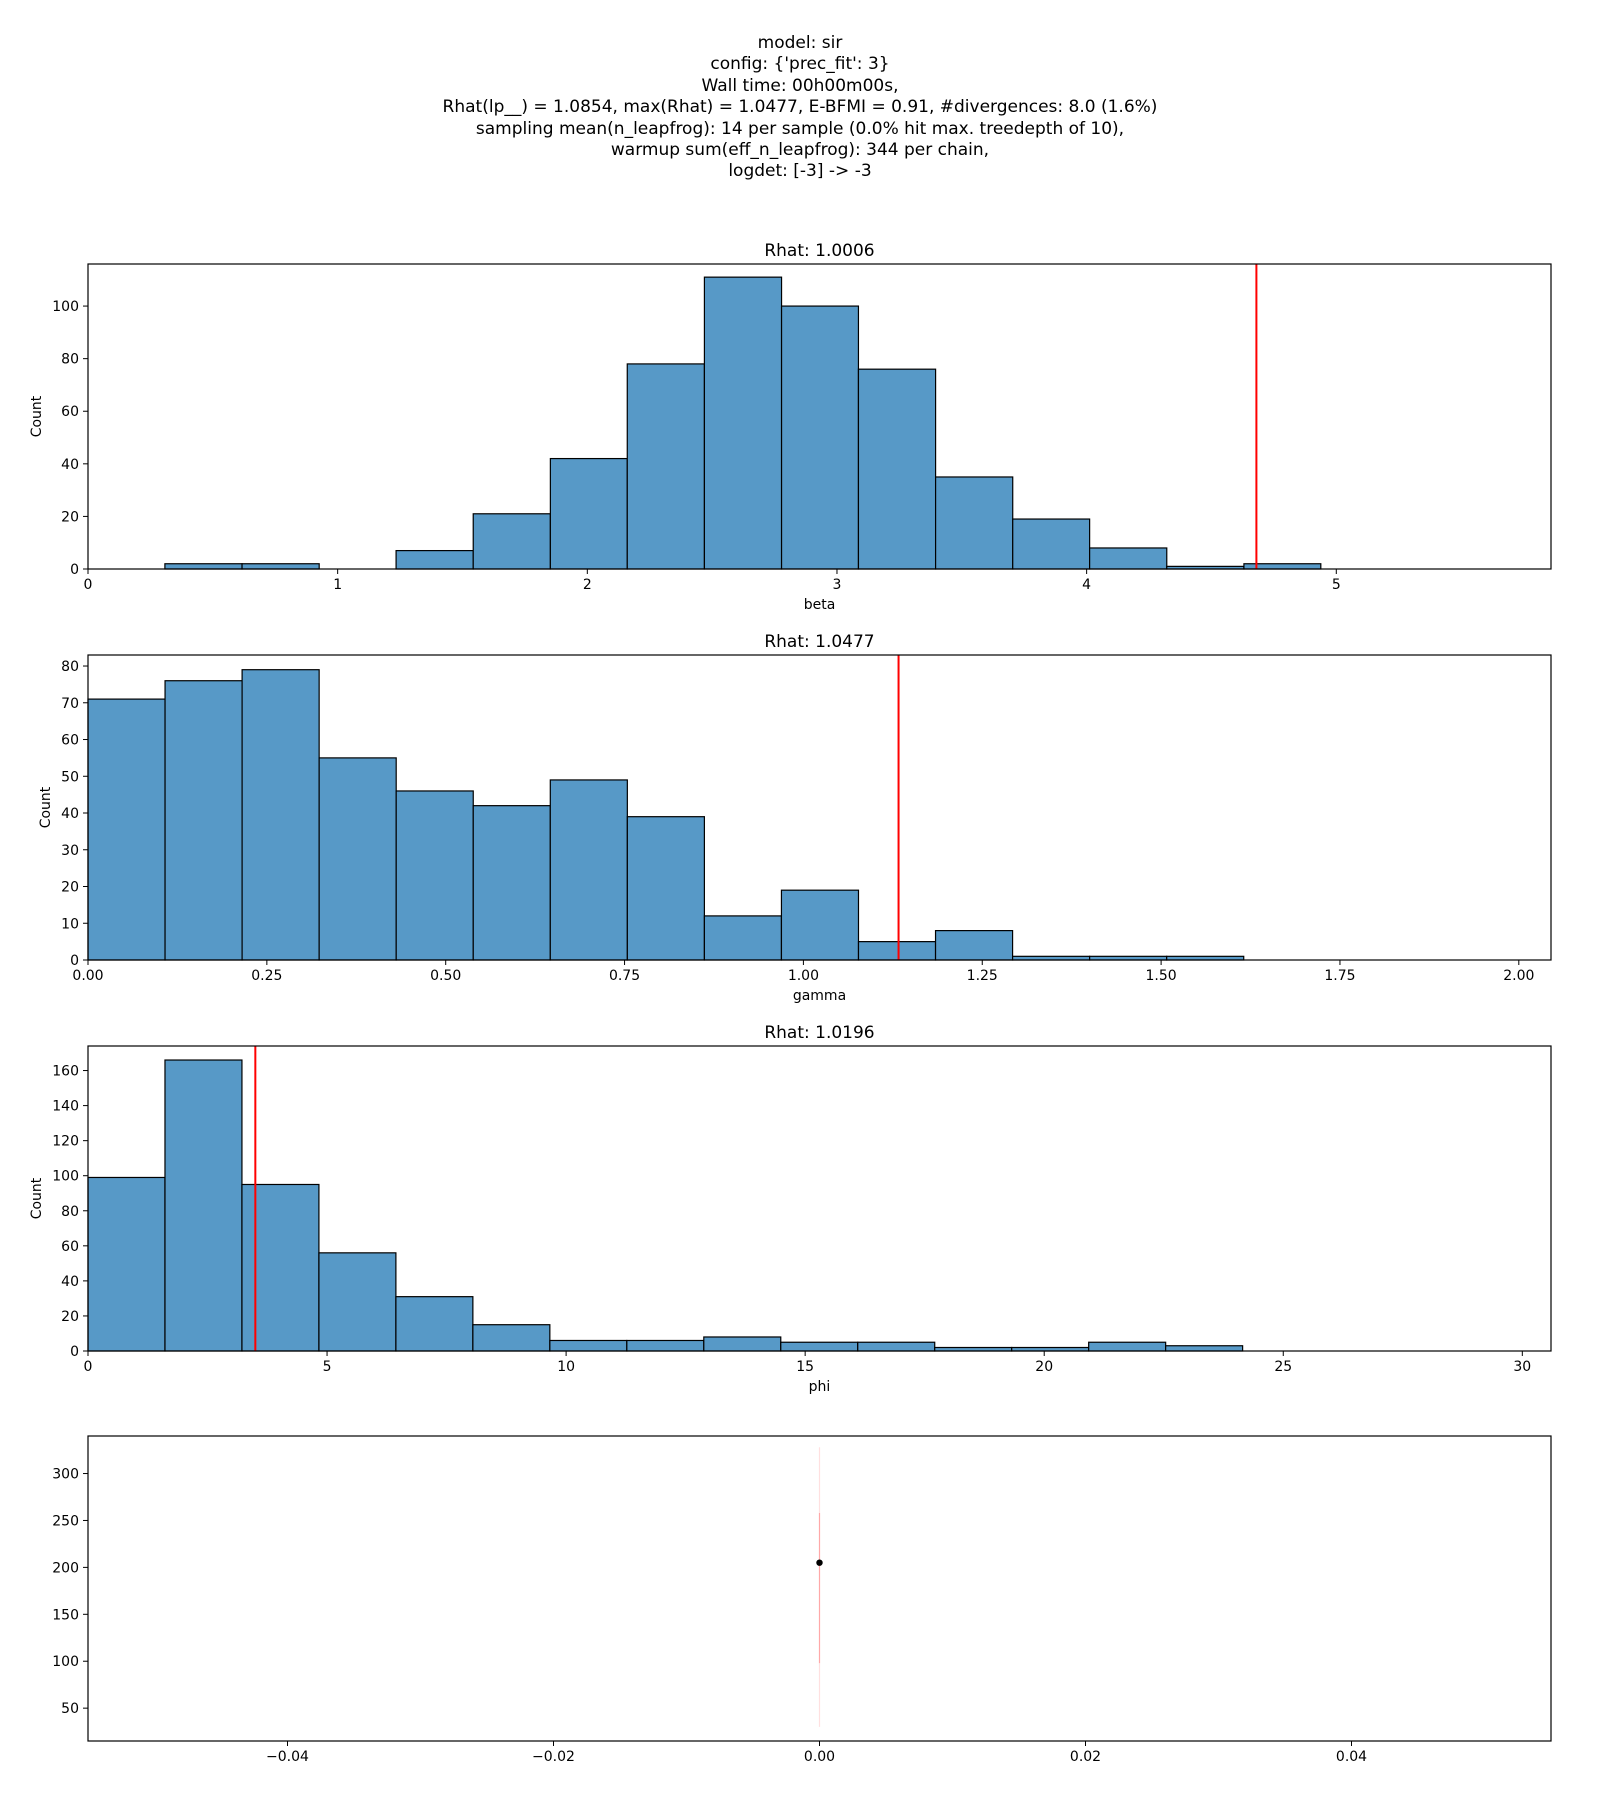 The height and width of the screenshot is (1800, 1600). I want to click on x-tick-label: 1.50, so click(1161, 976).